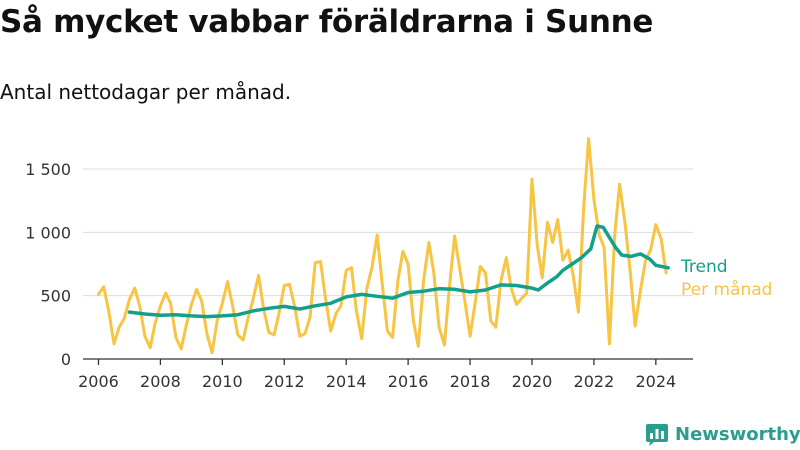 The height and width of the screenshot is (450, 800). I want to click on newsworthy-logo: Newsworthy, so click(722, 434).